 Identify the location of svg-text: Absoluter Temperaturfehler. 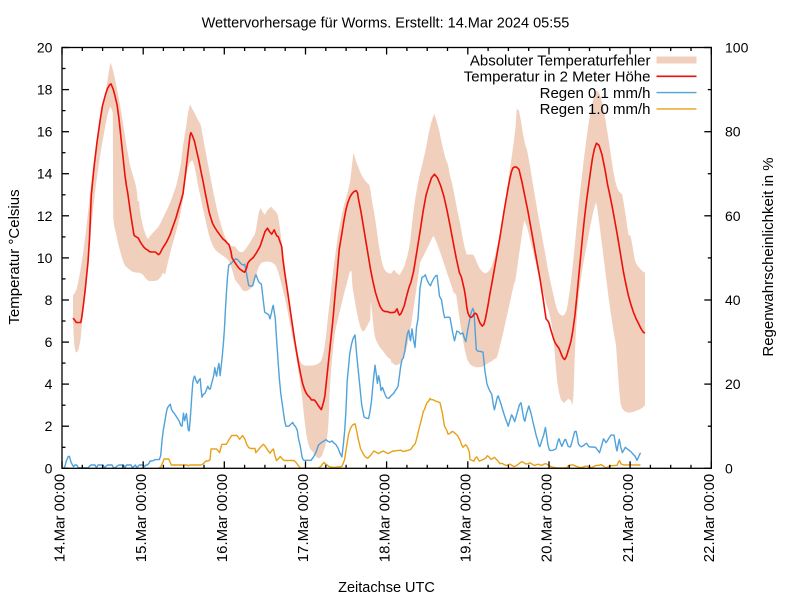
(560, 60).